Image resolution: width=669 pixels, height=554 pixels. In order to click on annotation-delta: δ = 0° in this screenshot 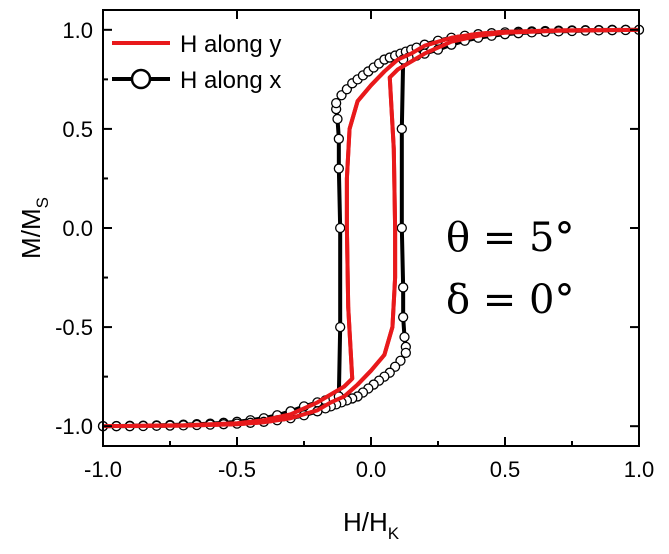, I will do `click(510, 300)`.